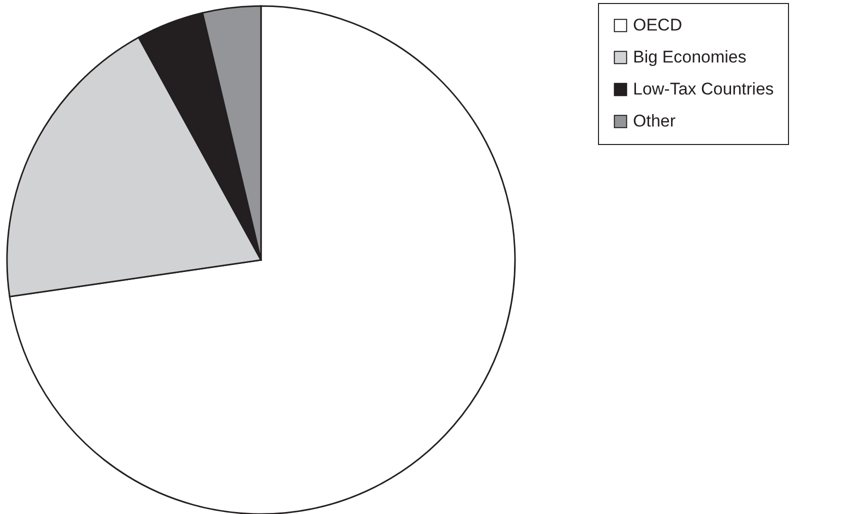 Image resolution: width=867 pixels, height=514 pixels. What do you see at coordinates (654, 121) in the screenshot?
I see `legend-label: Other` at bounding box center [654, 121].